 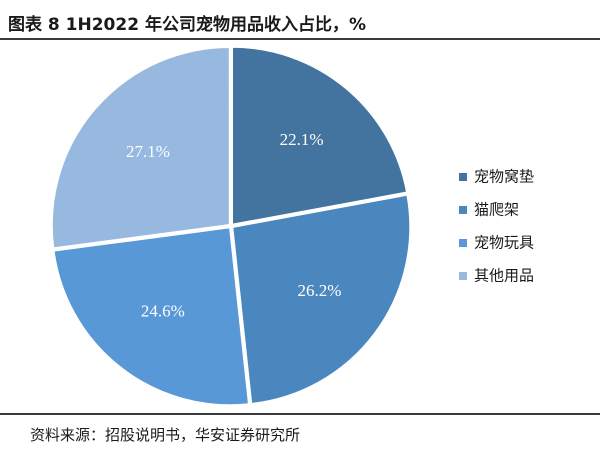 I want to click on legend-label-2: 猫爬架, so click(x=496, y=210).